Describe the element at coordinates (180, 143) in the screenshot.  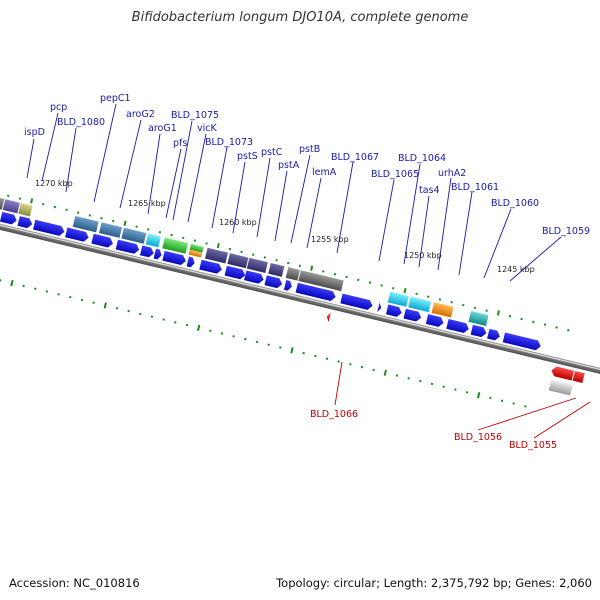
I see `gene-label-pfs: pfs` at that location.